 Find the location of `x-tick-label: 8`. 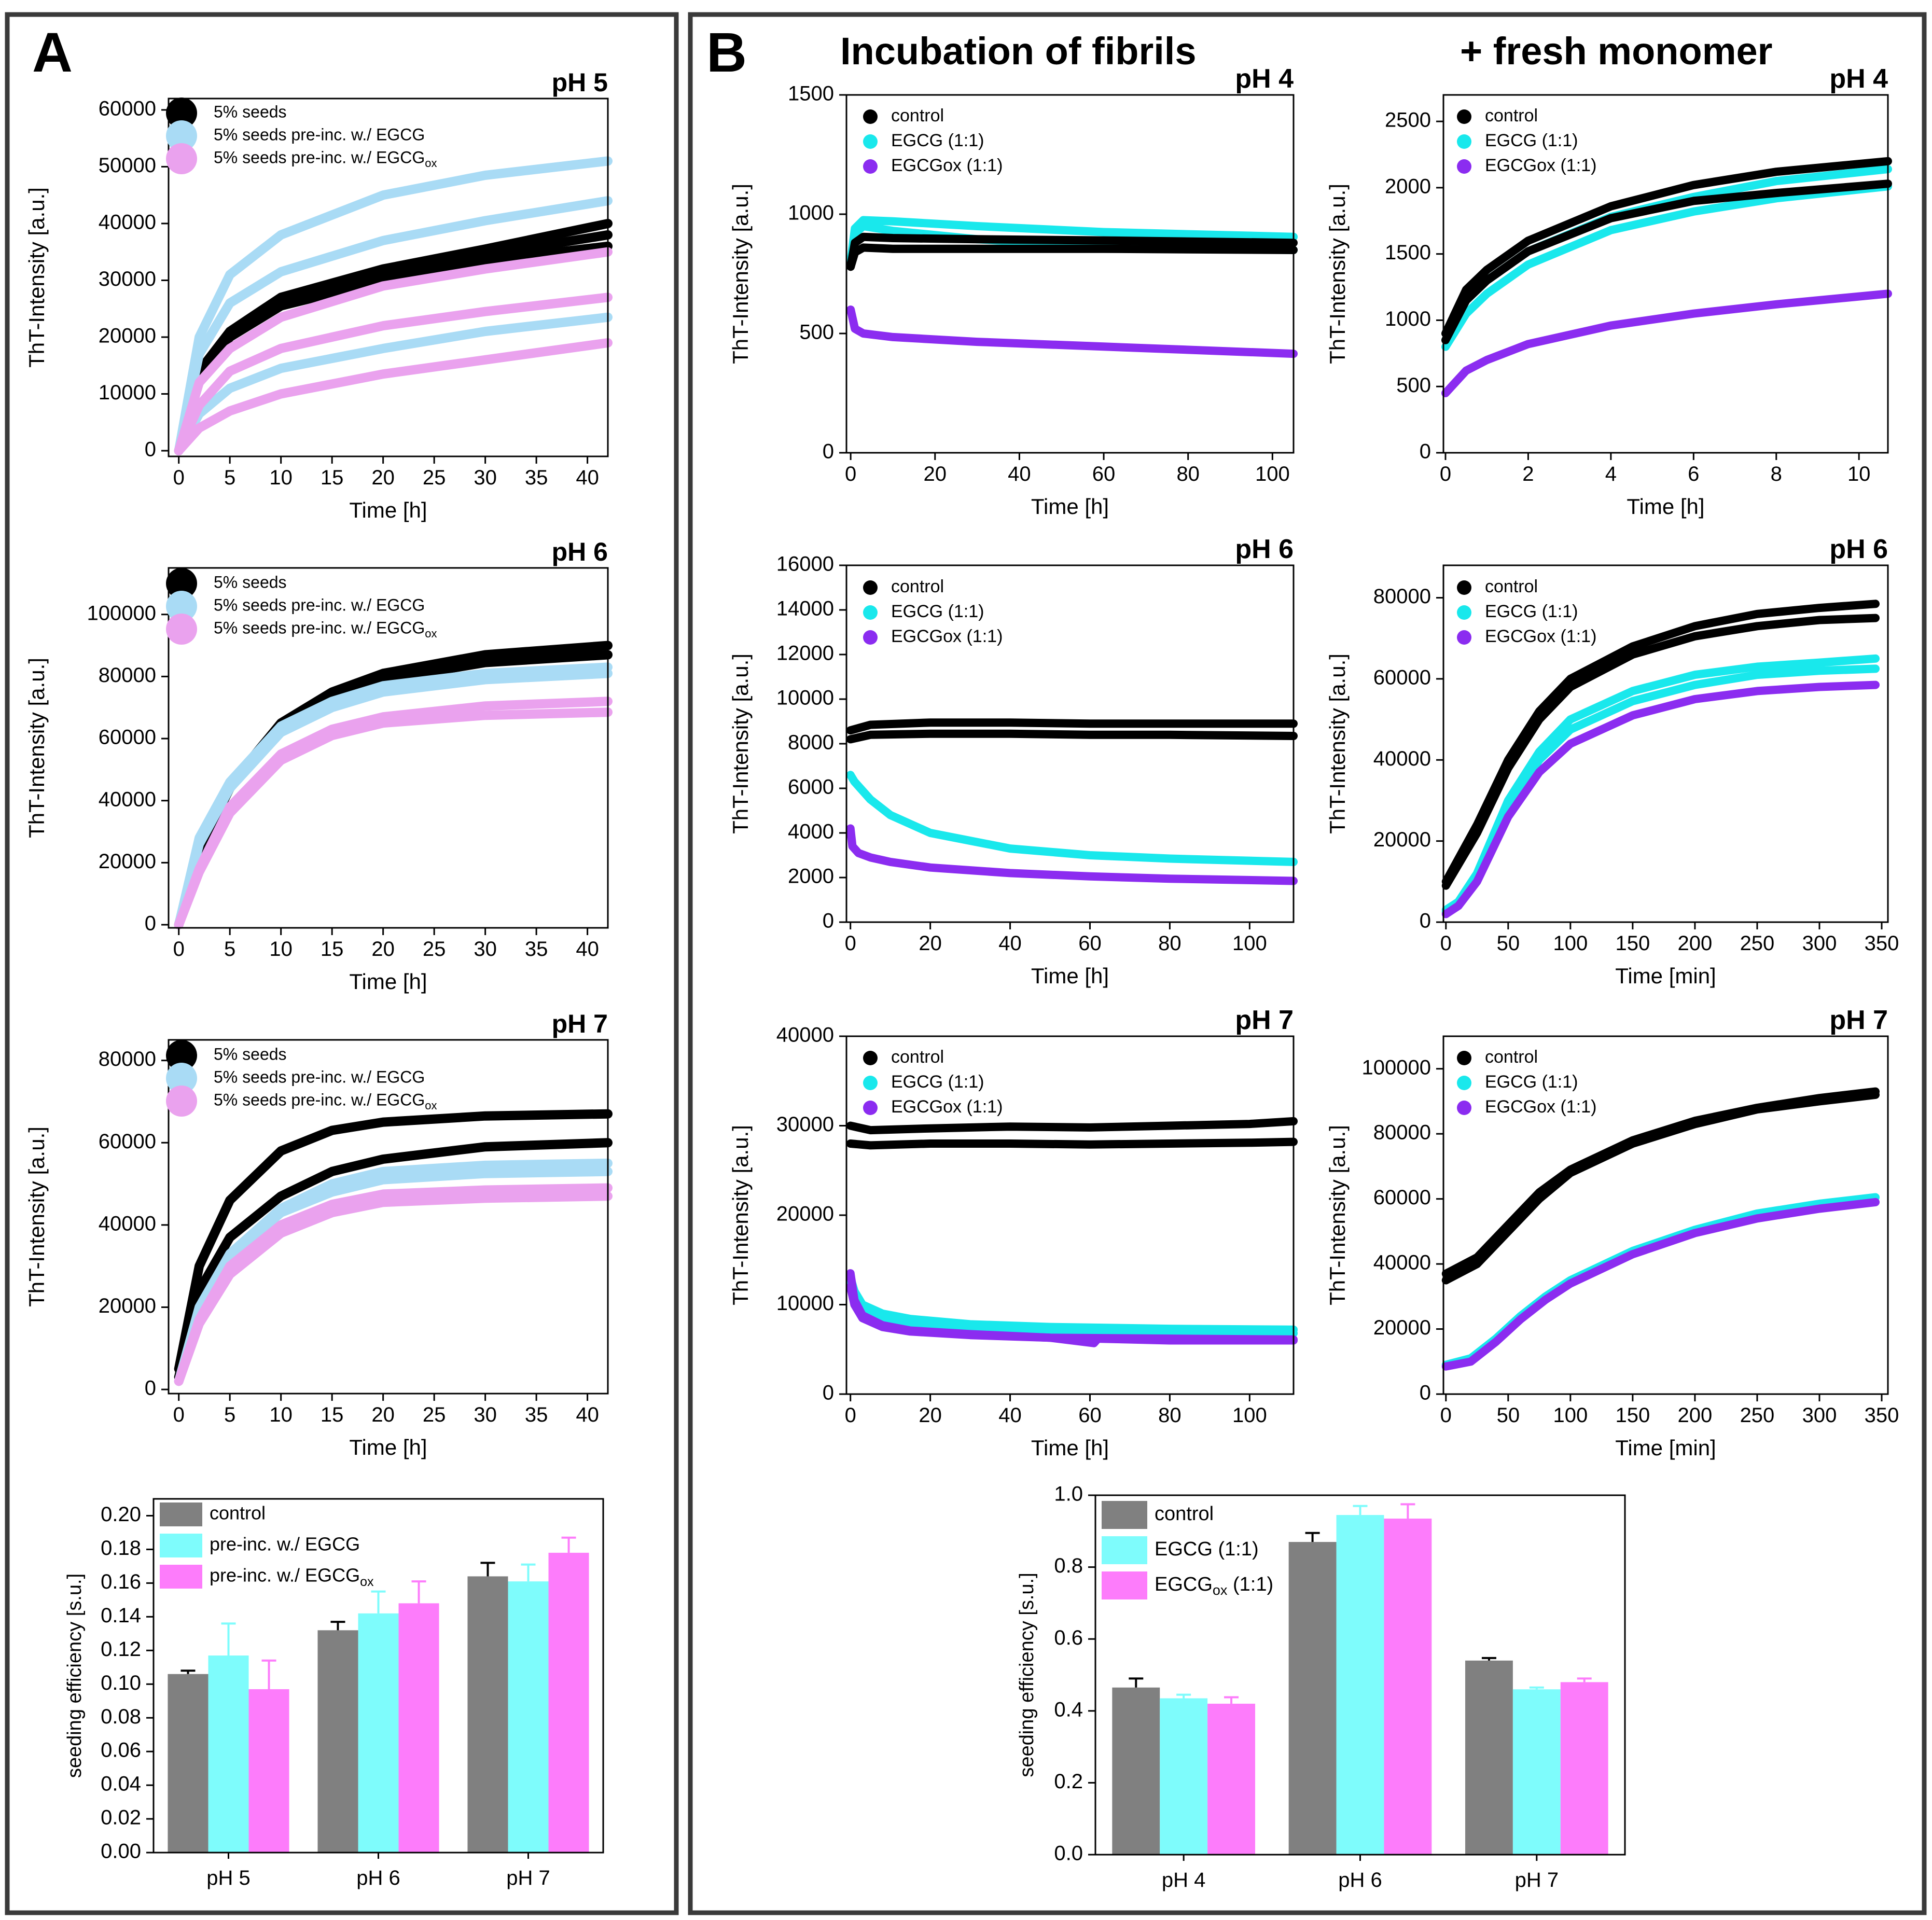

x-tick-label: 8 is located at coordinates (1777, 474).